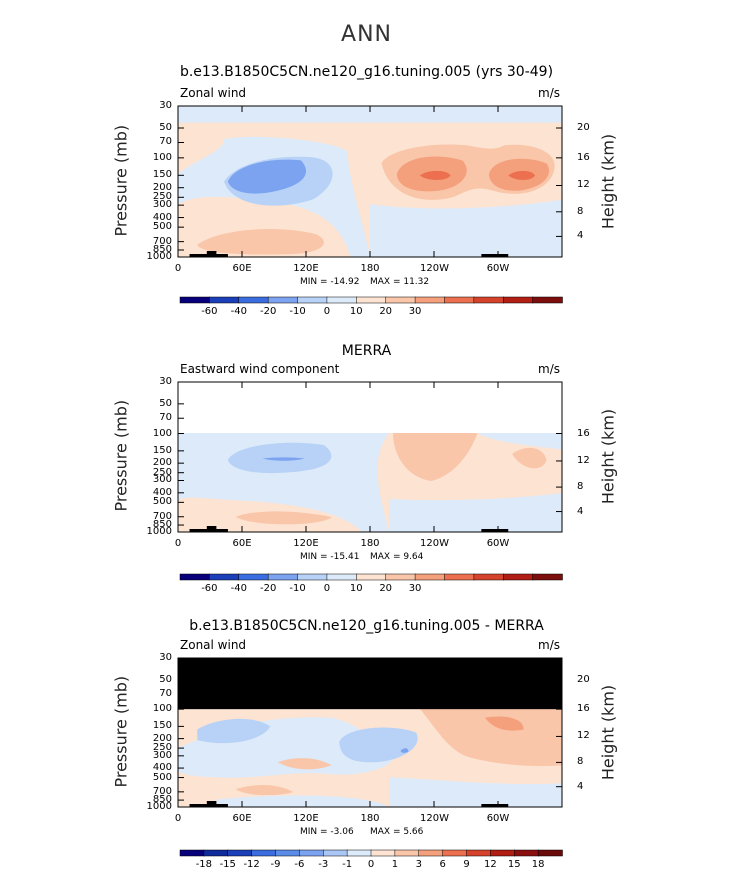  What do you see at coordinates (386, 311) in the screenshot?
I see `colorbar-label: 20` at bounding box center [386, 311].